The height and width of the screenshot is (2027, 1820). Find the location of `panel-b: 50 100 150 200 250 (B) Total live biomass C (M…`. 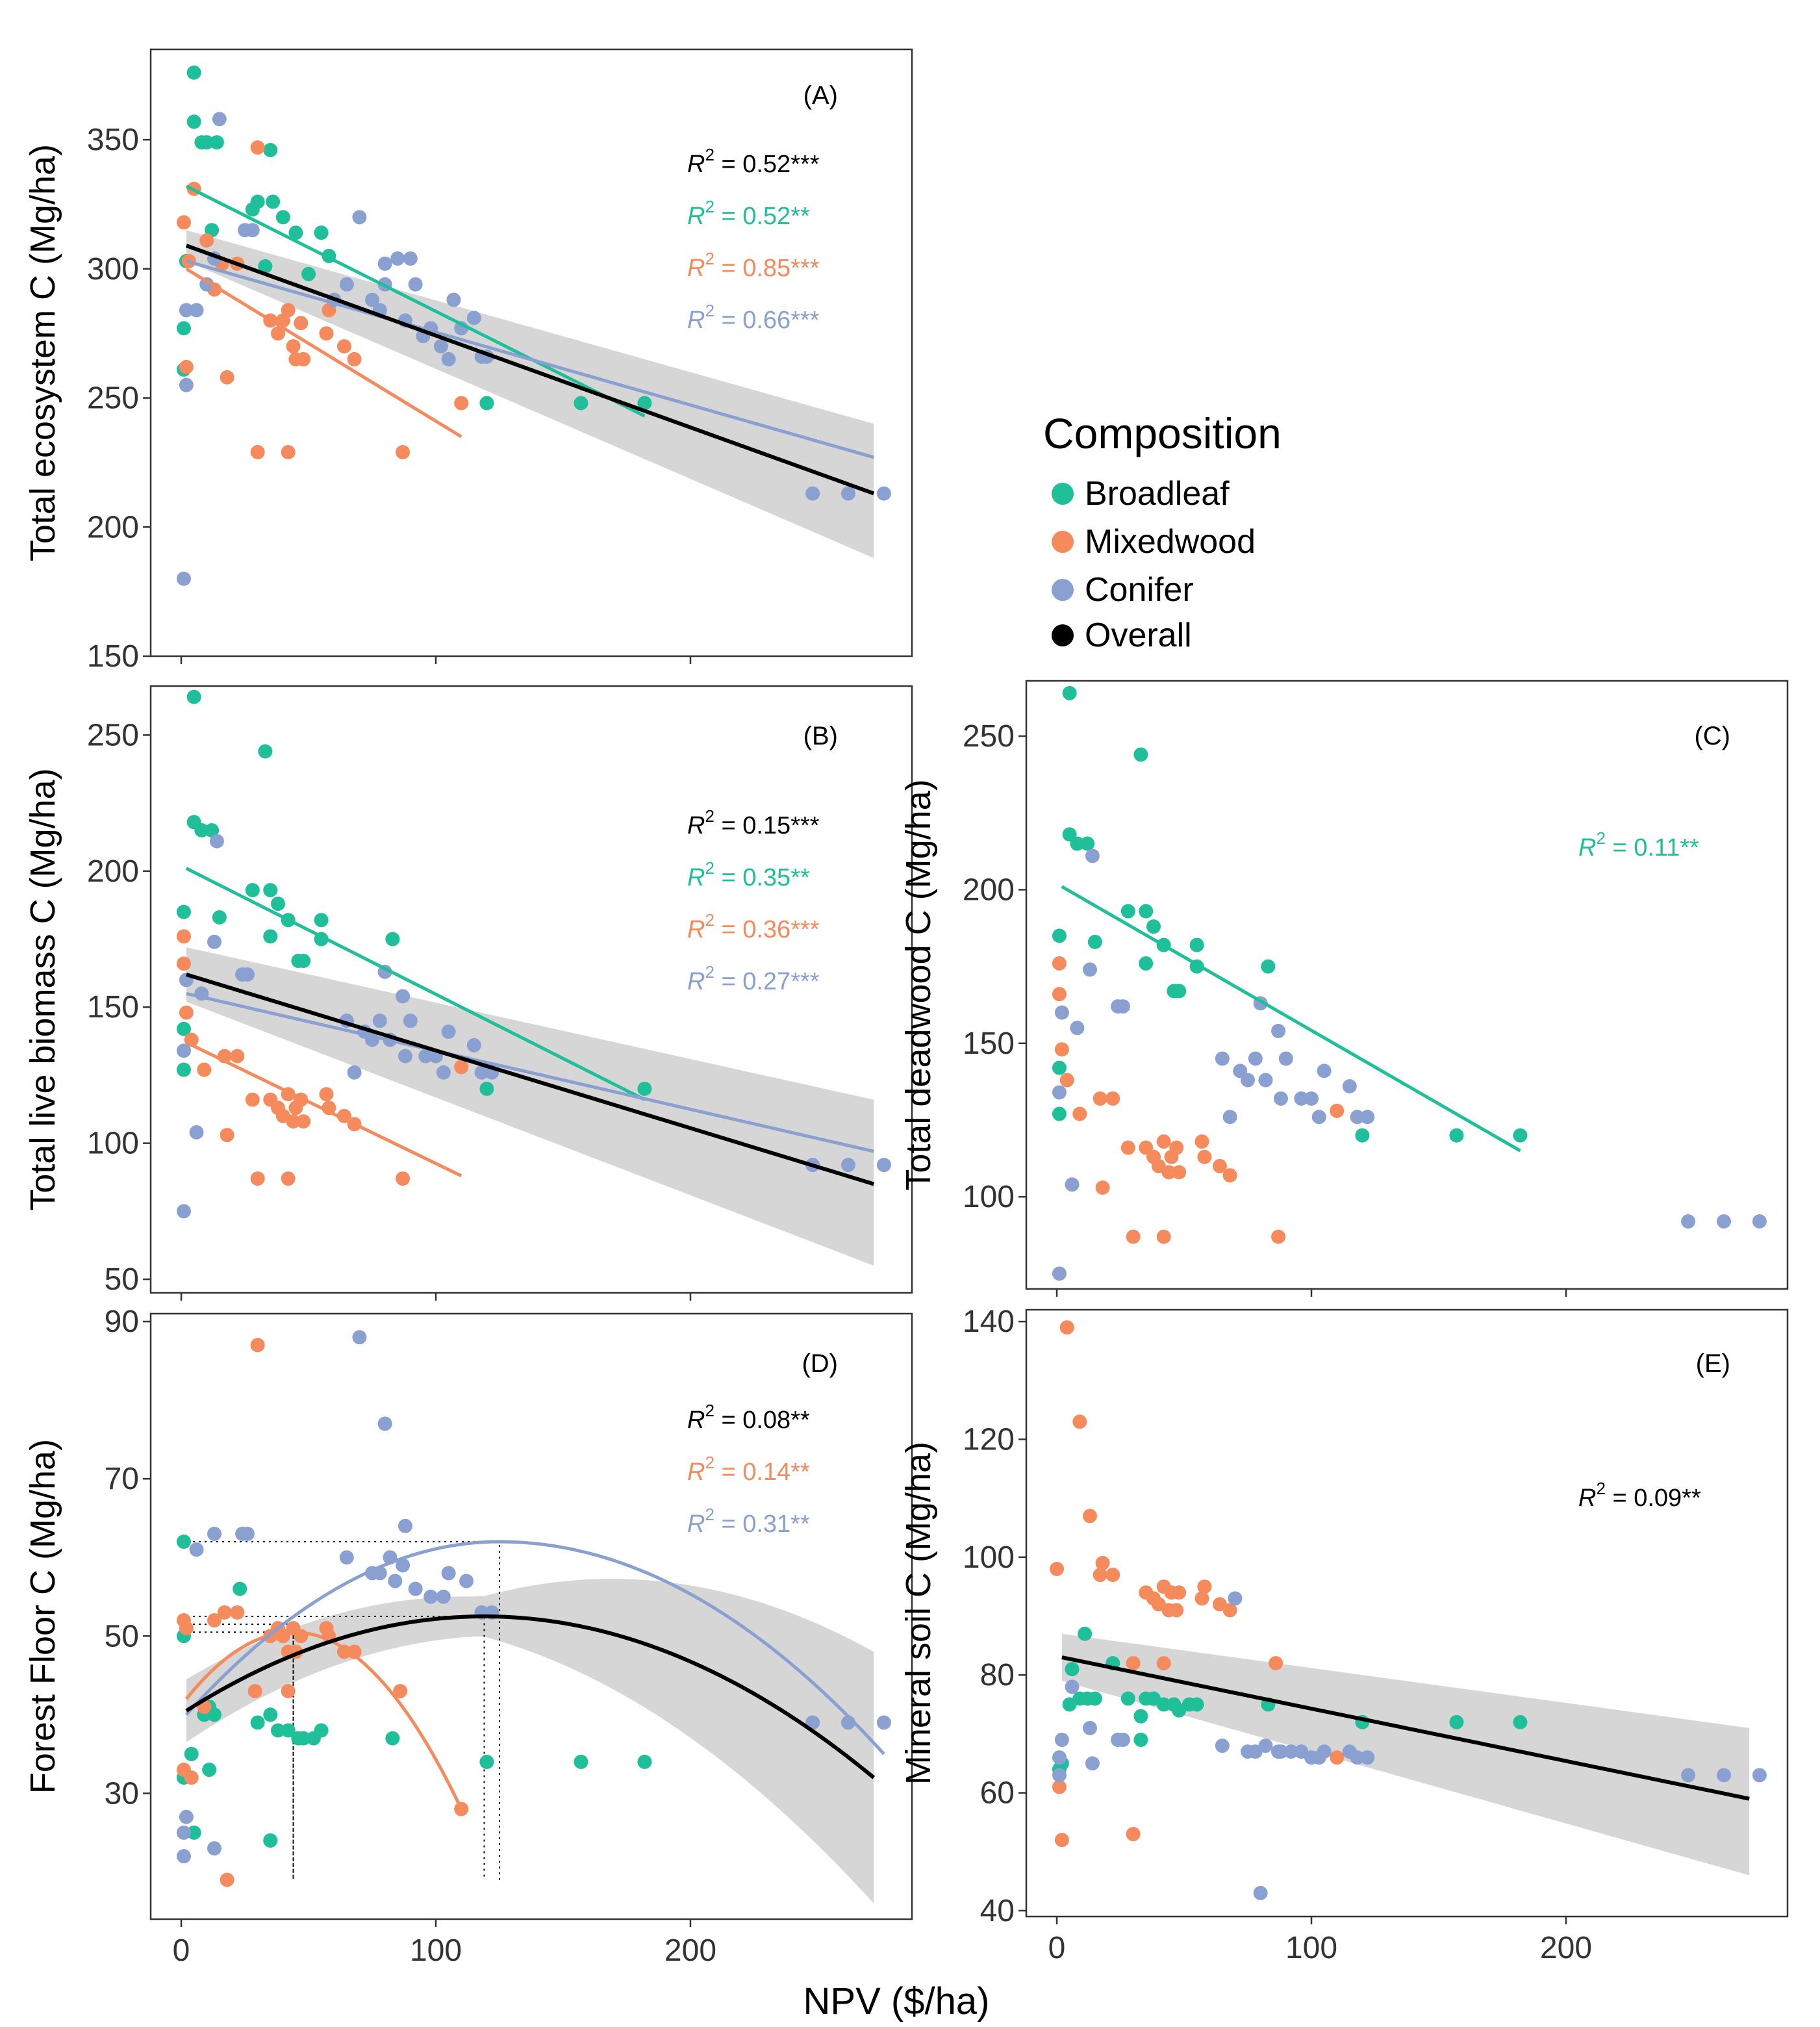

panel-b: 50 100 150 200 250 (B) Total live biomass C (M… is located at coordinates (468, 993).